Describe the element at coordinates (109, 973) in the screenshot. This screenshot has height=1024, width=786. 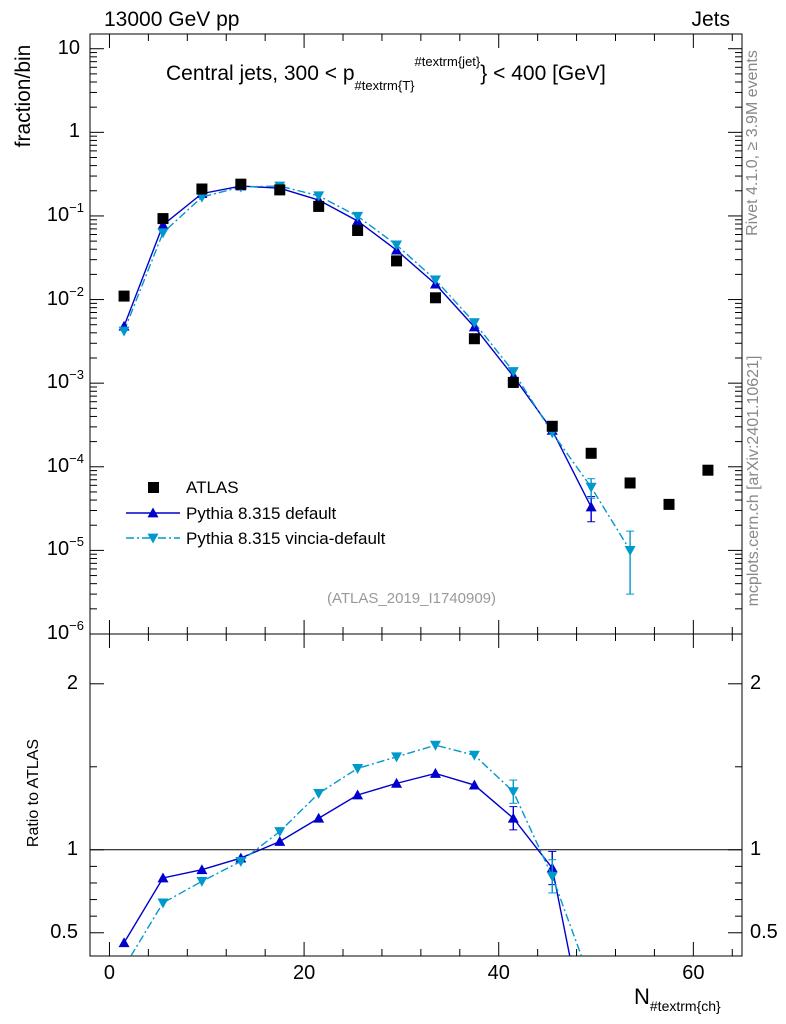
I see `x-tick-label: 0` at that location.